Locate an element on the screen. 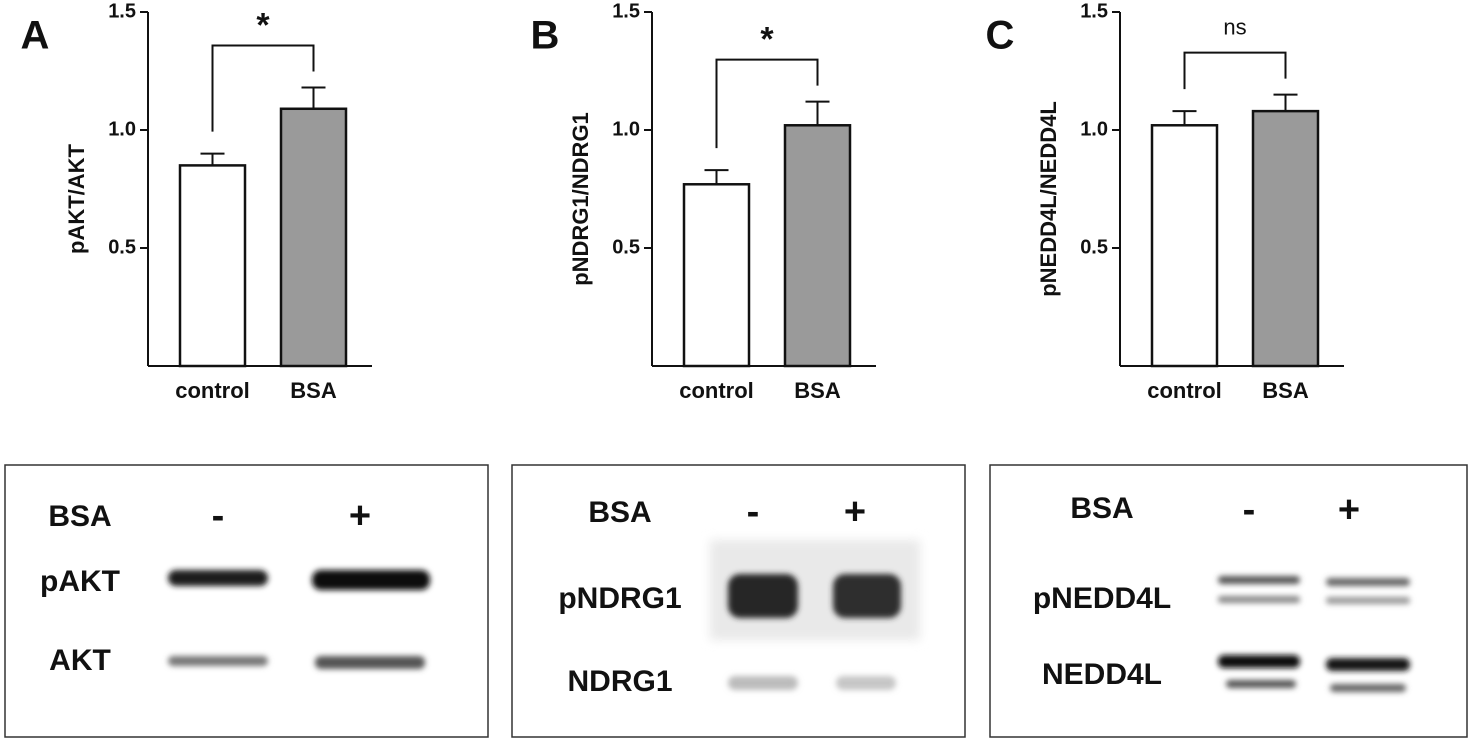 Image resolution: width=1475 pixels, height=742 pixels. blot-row-label: pNDRG1 is located at coordinates (619, 598).